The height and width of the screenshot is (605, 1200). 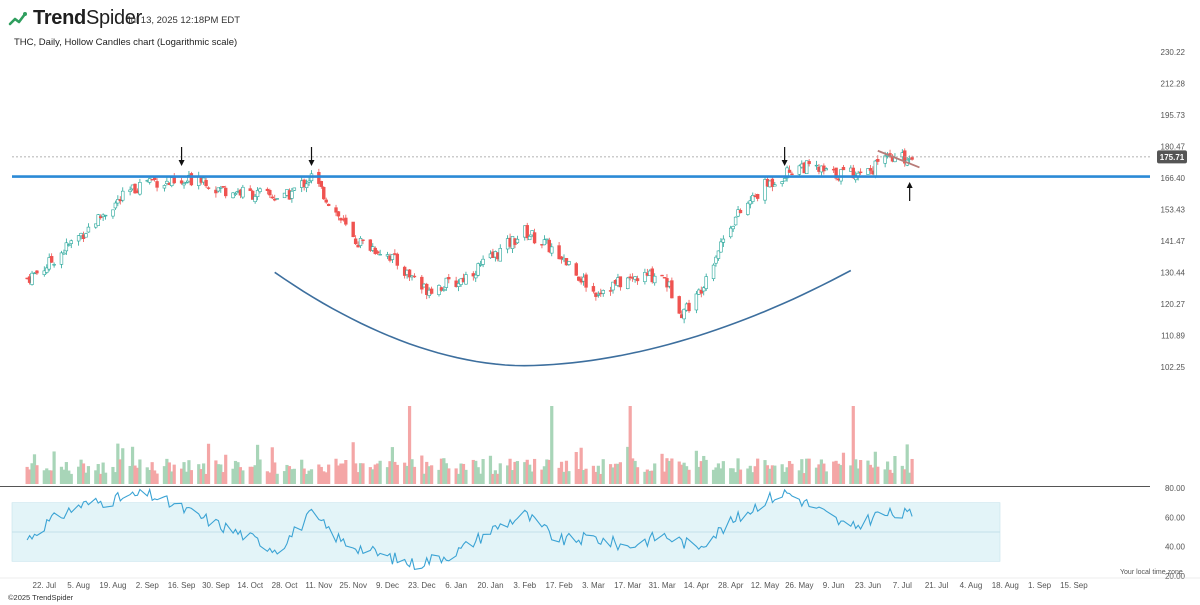 I want to click on time-tick-label: 25. Nov, so click(x=353, y=585).